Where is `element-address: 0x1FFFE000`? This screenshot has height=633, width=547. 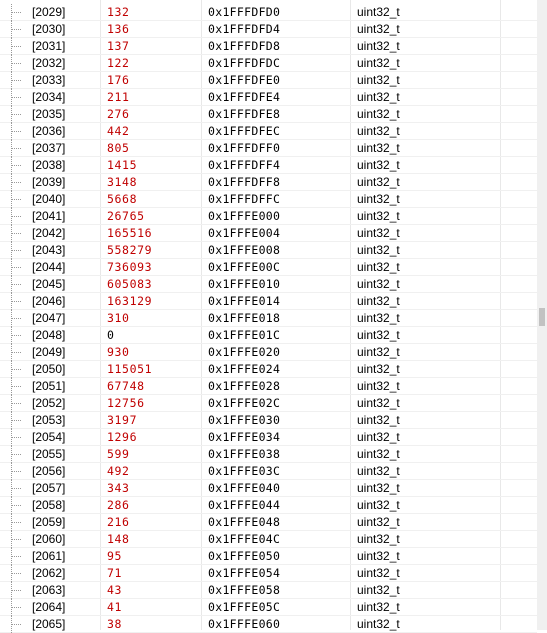
element-address: 0x1FFFE000 is located at coordinates (244, 216).